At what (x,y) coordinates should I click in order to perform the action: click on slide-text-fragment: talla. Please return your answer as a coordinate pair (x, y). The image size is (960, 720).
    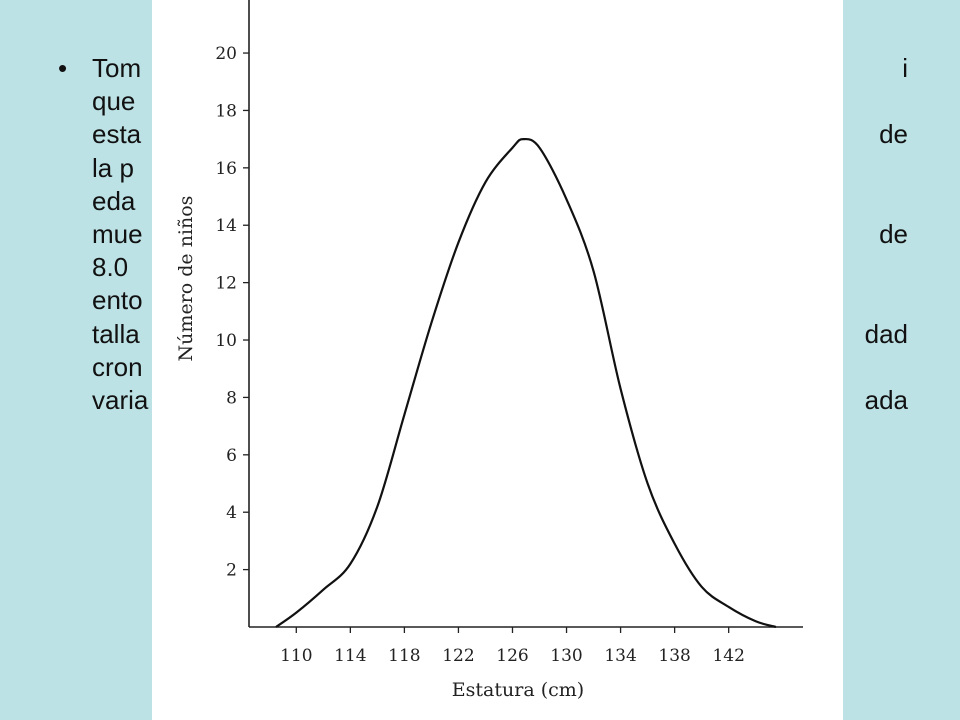
    Looking at the image, I should click on (116, 333).